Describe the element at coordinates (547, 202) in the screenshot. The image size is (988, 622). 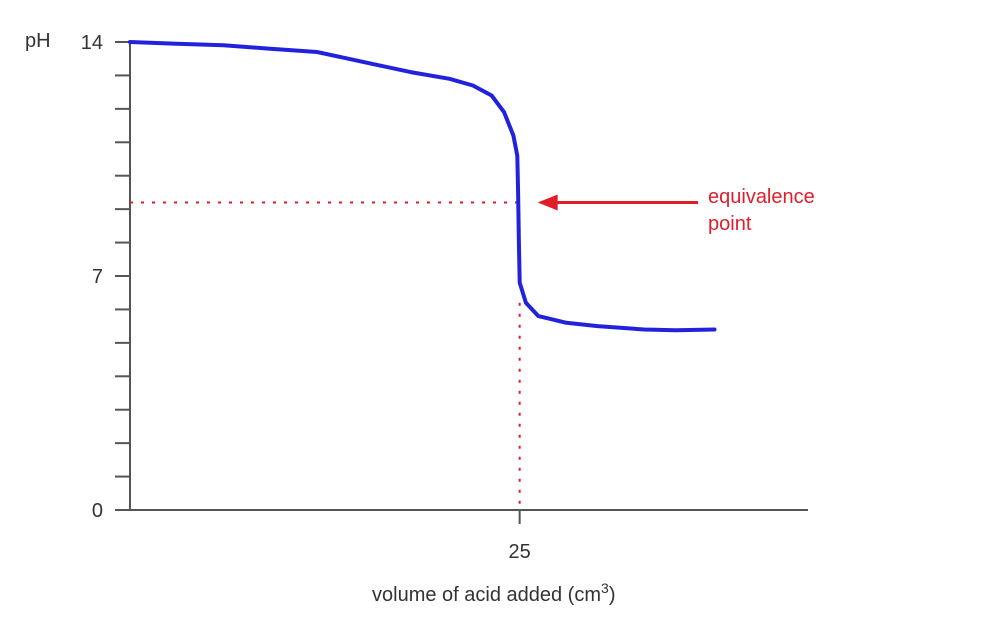
I see `annotation-arrow-head` at that location.